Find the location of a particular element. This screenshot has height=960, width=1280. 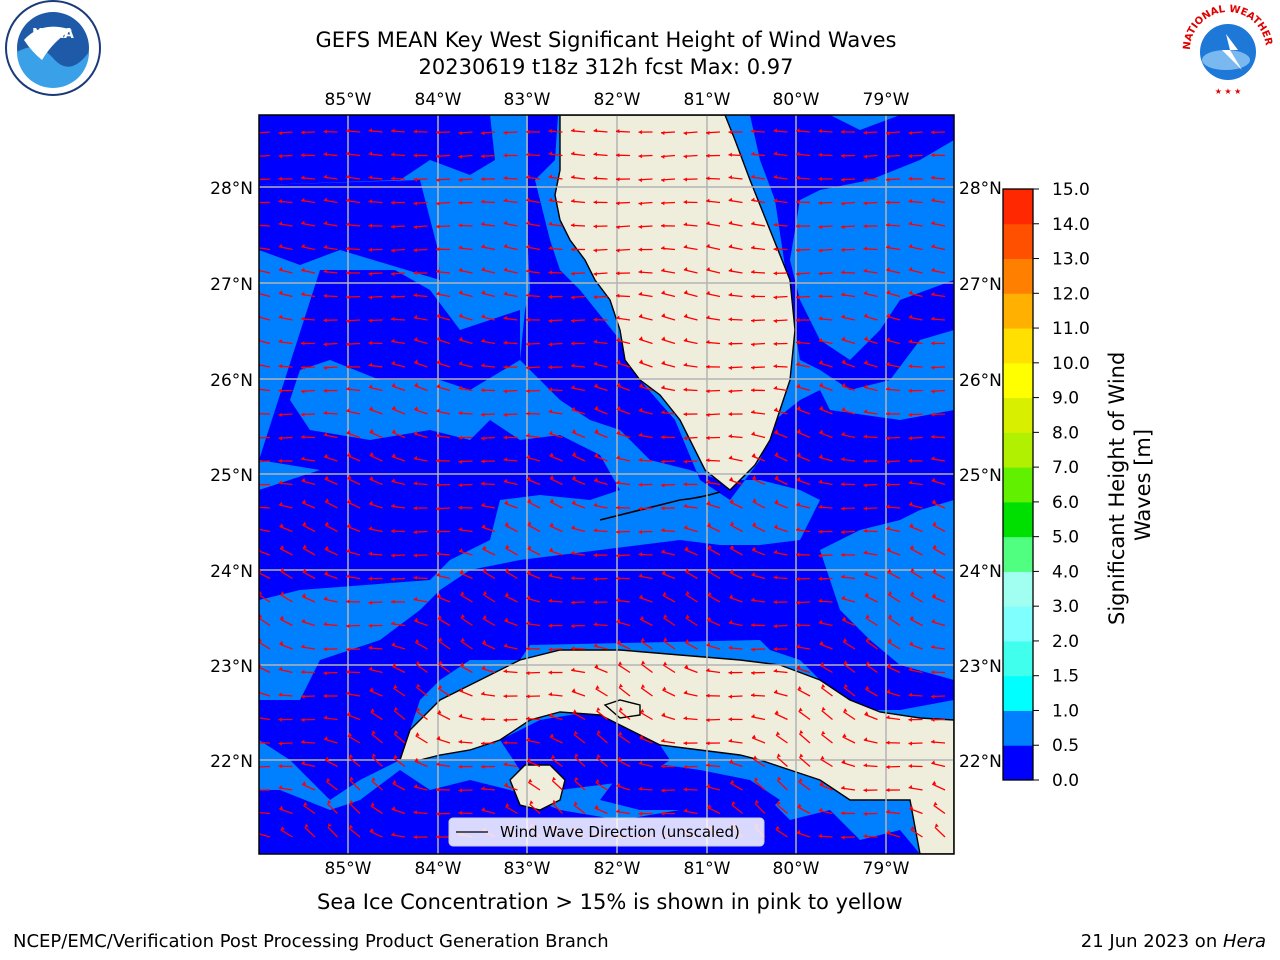

lat-label-left: 25°N is located at coordinates (231, 476).